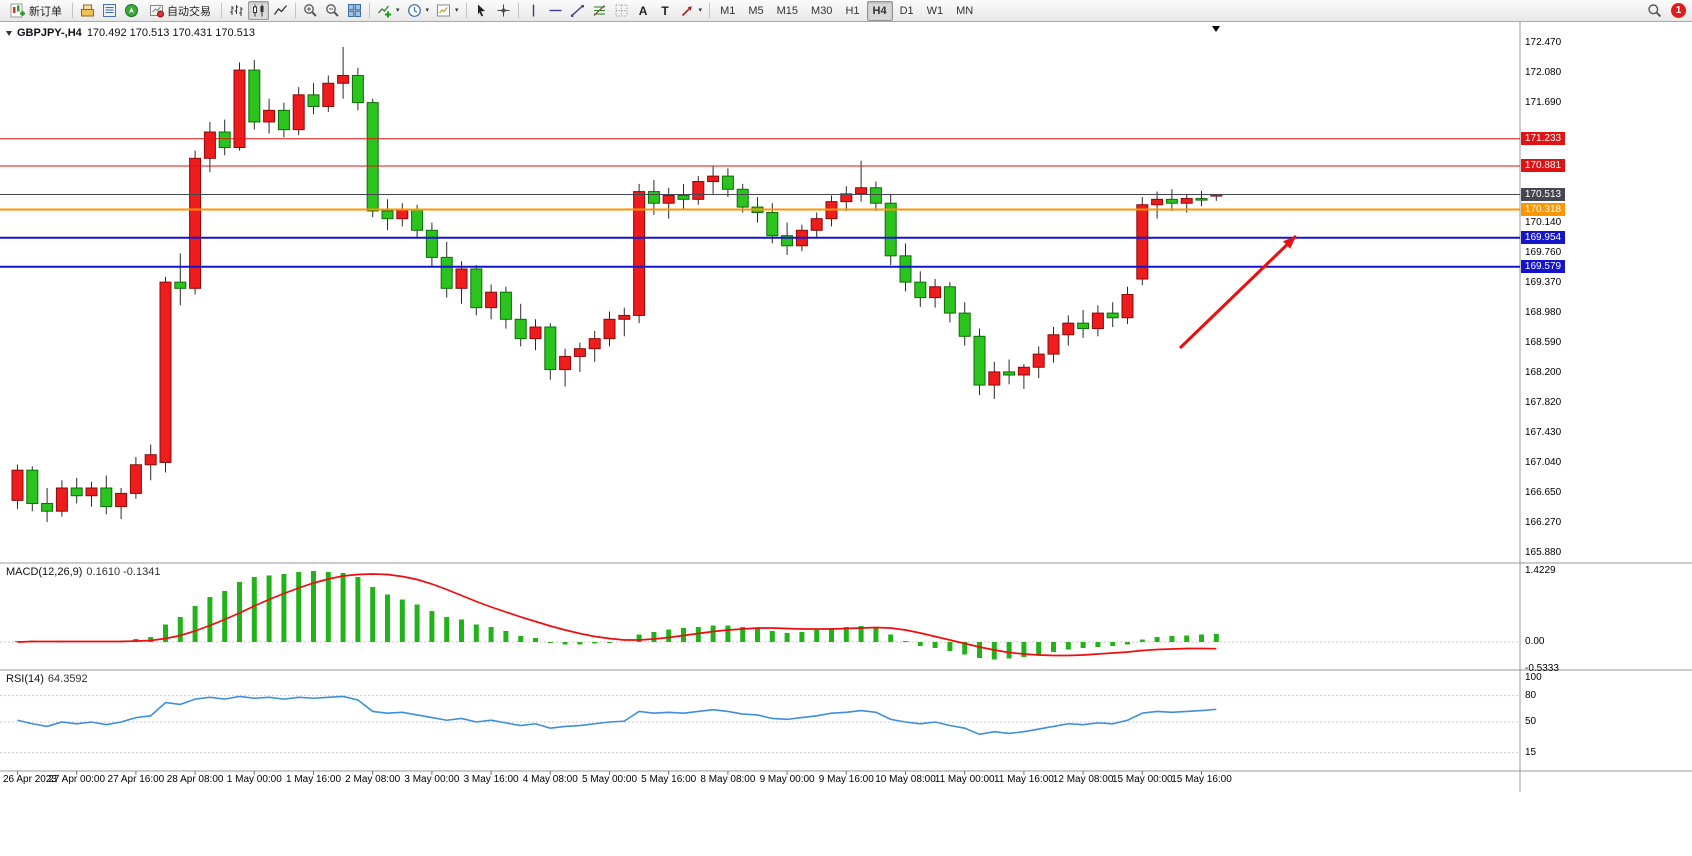 Image resolution: width=1692 pixels, height=856 pixels. I want to click on macd-name: MACD(12,26,9), so click(44, 572).